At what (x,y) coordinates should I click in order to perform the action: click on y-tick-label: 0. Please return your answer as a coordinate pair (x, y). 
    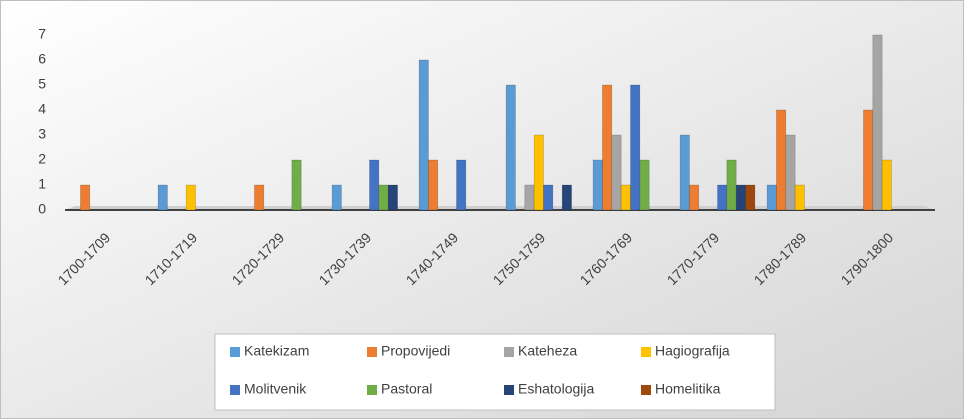
    Looking at the image, I should click on (42, 209).